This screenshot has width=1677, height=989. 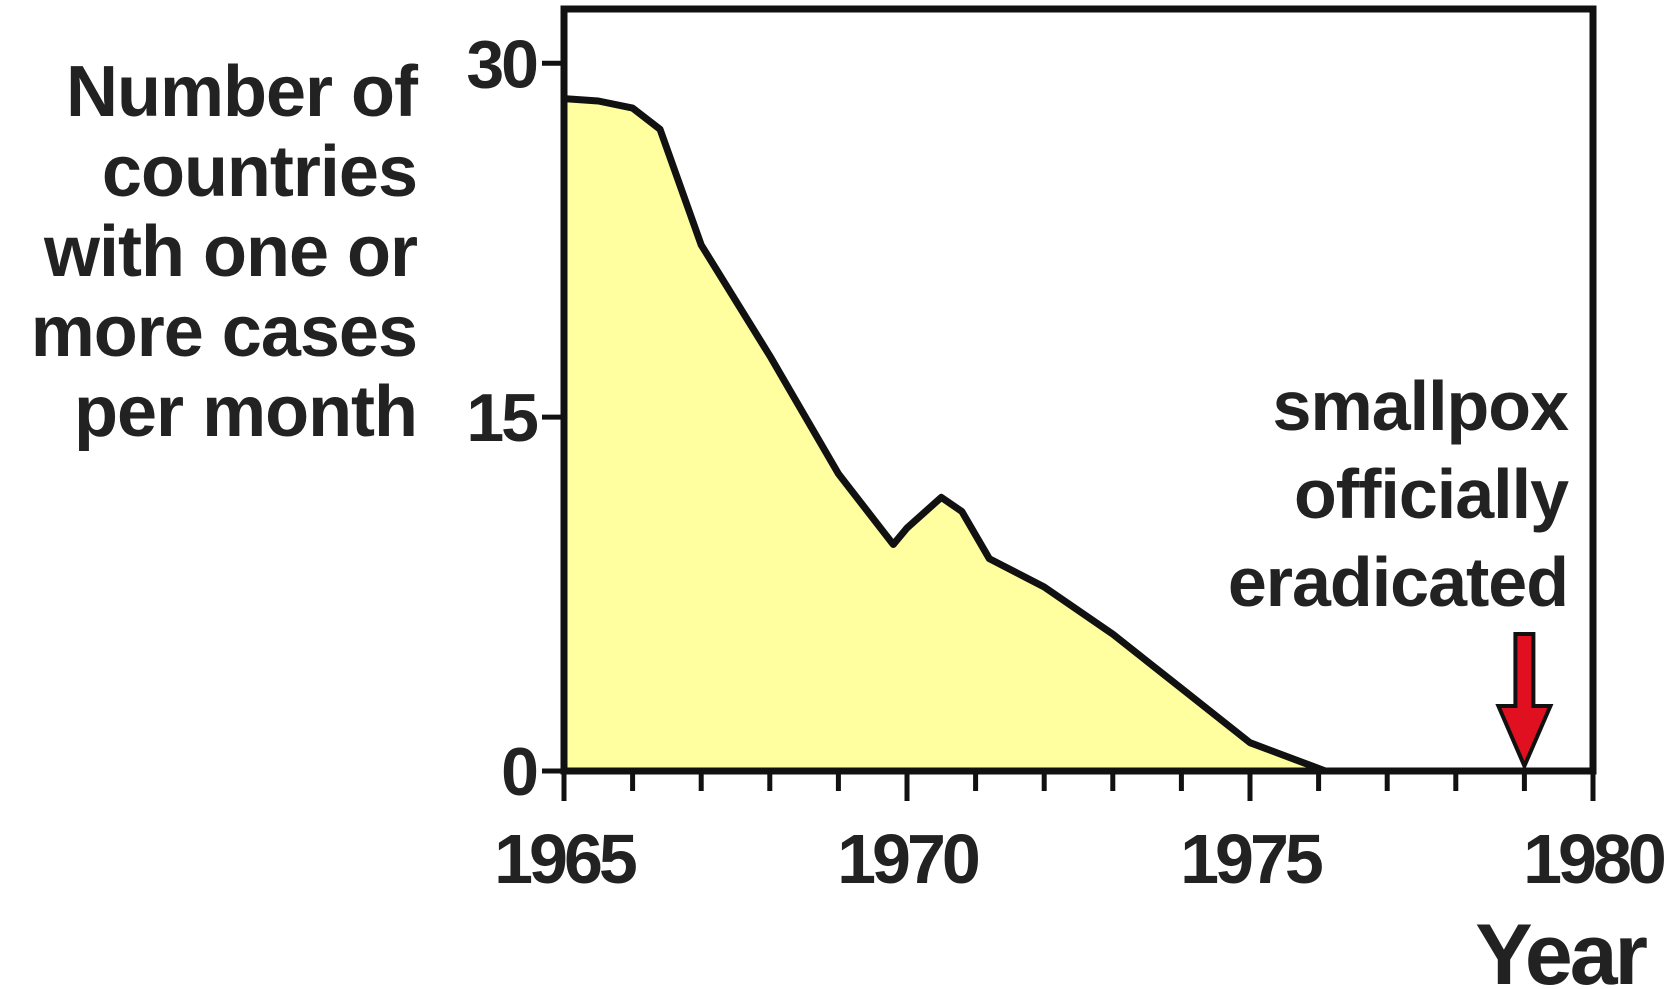 What do you see at coordinates (245, 412) in the screenshot?
I see `y-axis-label: per month` at bounding box center [245, 412].